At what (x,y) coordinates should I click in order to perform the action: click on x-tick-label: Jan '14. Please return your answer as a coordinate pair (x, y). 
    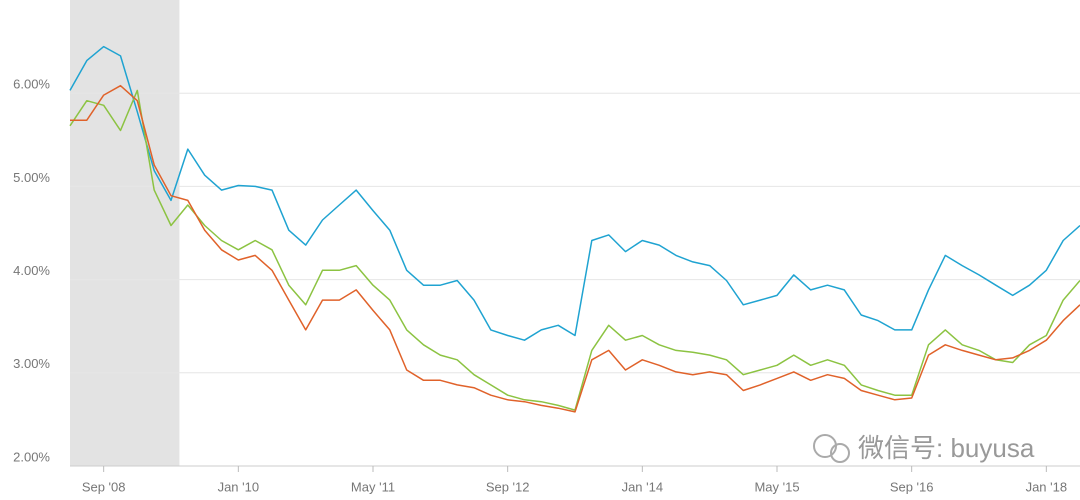
    Looking at the image, I should click on (643, 486).